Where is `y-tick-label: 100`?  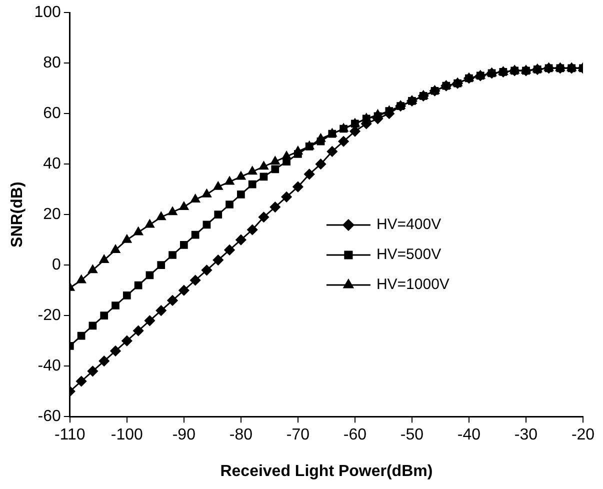 y-tick-label: 100 is located at coordinates (47, 13).